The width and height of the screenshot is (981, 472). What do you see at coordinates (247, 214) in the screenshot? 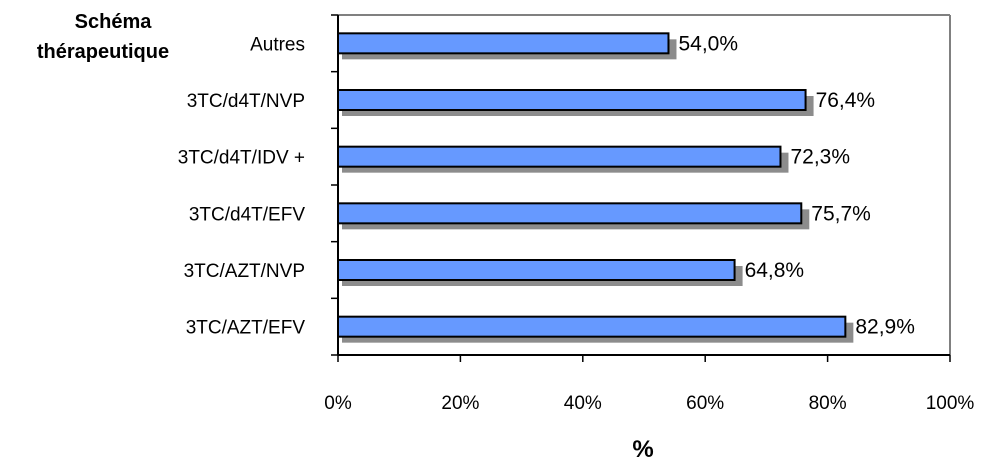
I see `category-label: 3TC/d4T/EFV` at bounding box center [247, 214].